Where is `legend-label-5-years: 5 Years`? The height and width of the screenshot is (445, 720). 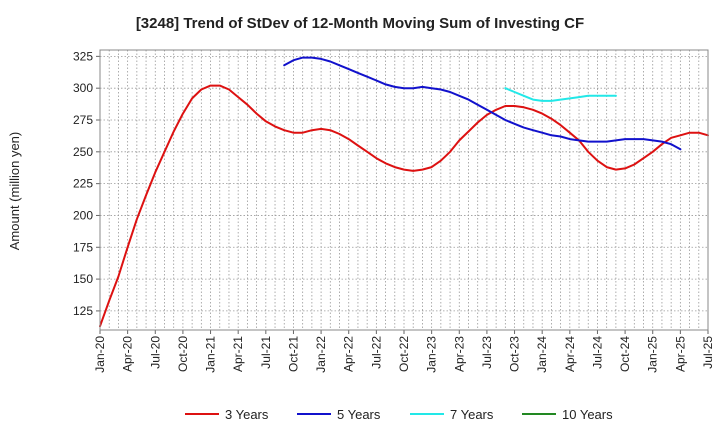
legend-label-5-years: 5 Years is located at coordinates (359, 414).